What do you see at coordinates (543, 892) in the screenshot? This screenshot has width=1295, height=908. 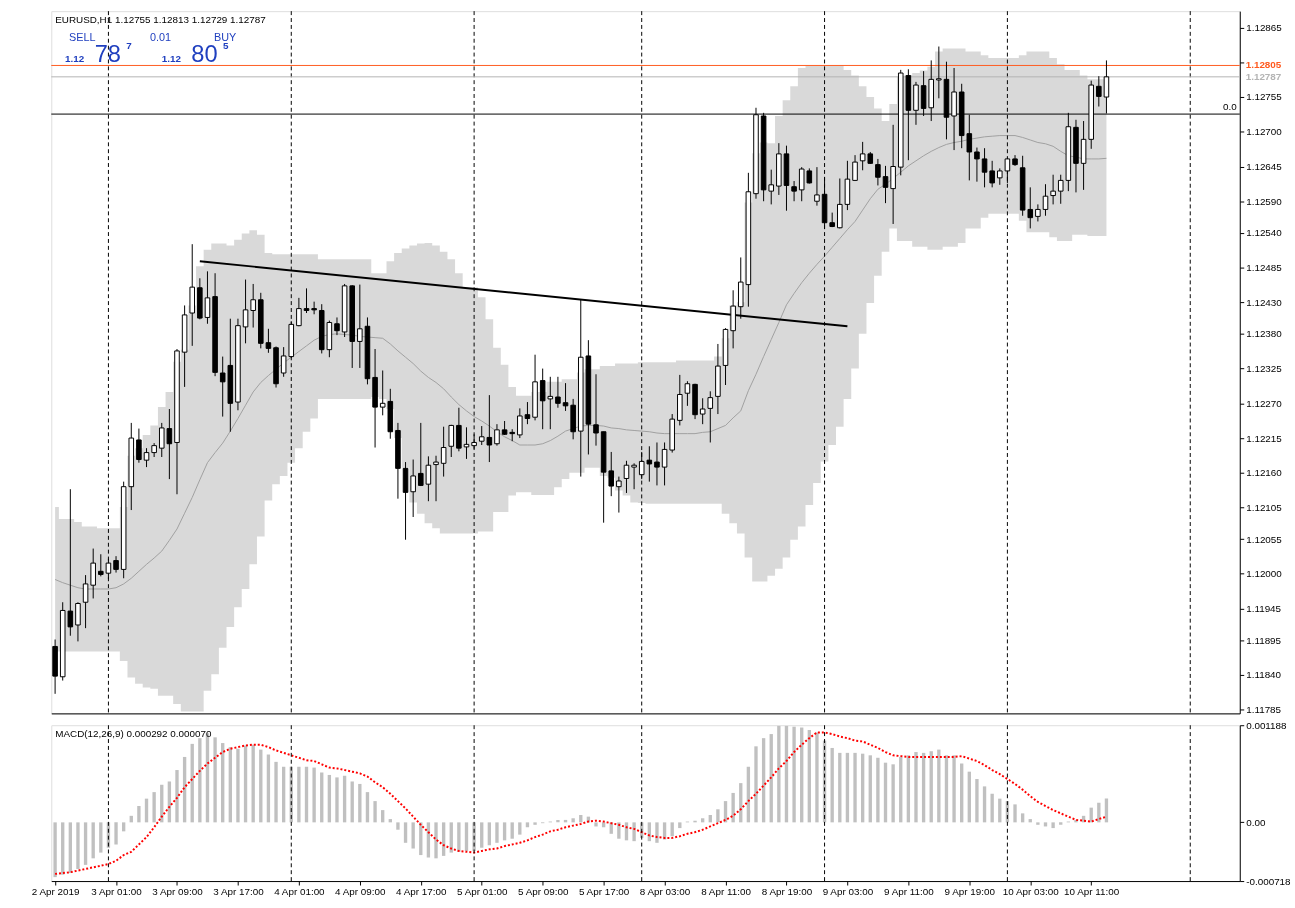 I see `x-tick-label: 5 Apr 09:00` at bounding box center [543, 892].